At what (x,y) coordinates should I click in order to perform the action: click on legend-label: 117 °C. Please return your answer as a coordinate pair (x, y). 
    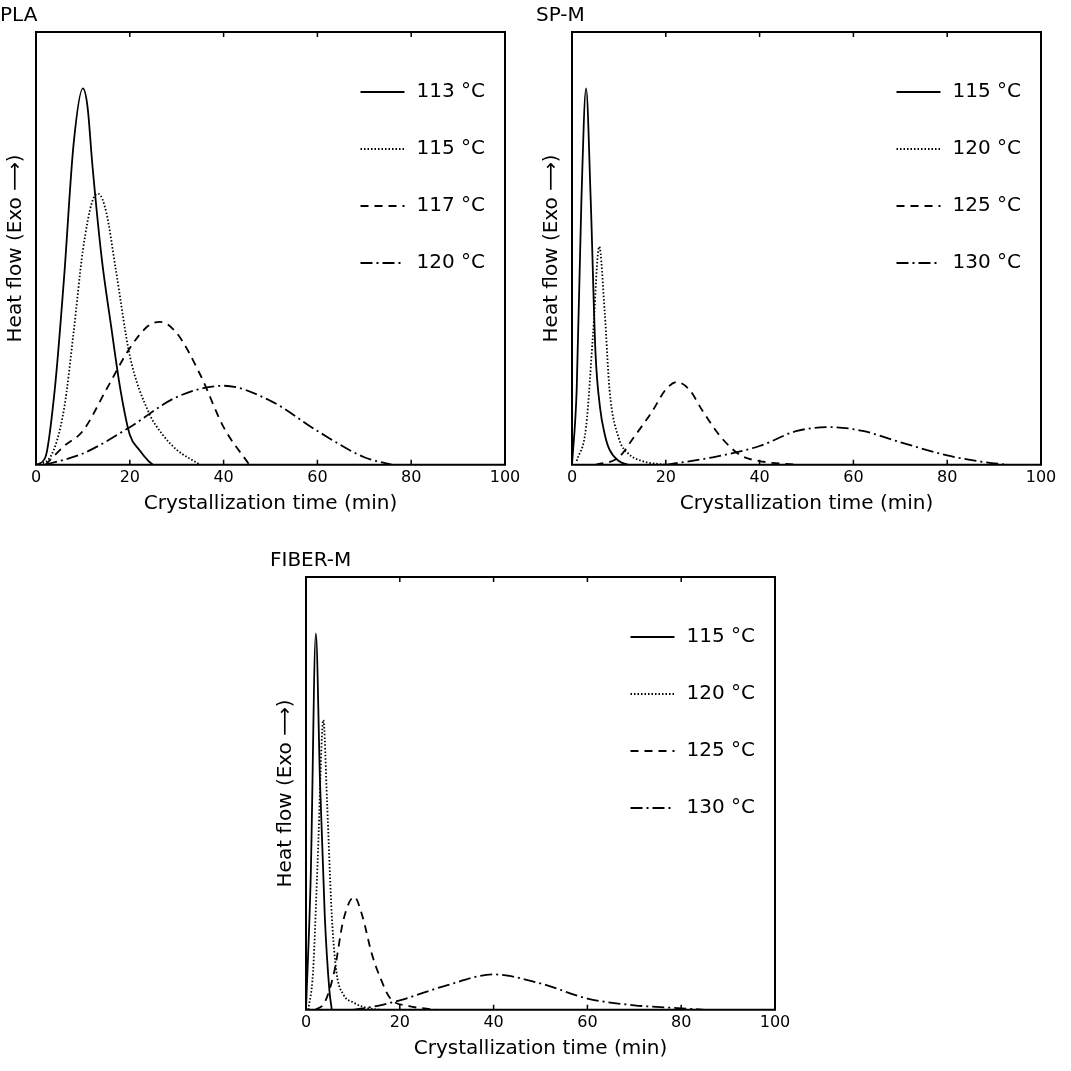
    Looking at the image, I should click on (450, 204).